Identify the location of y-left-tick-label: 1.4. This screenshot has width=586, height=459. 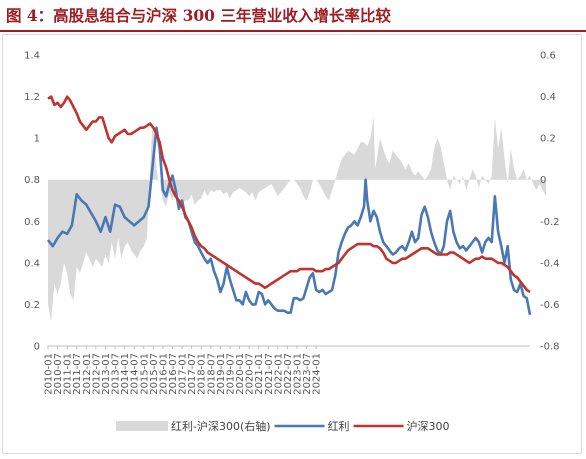
(32, 56).